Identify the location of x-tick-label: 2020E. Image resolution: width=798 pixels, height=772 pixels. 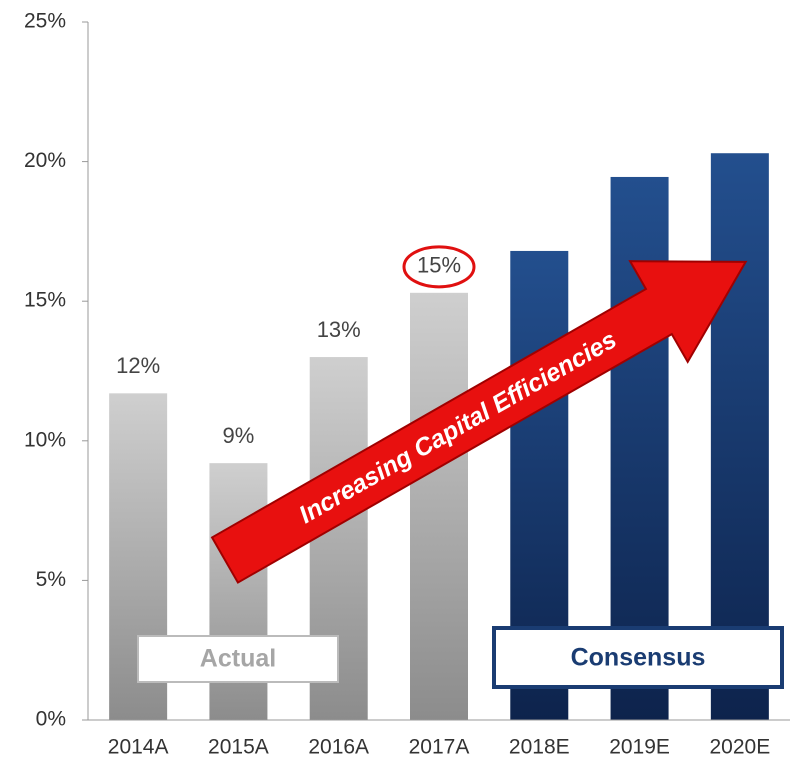
(739, 747).